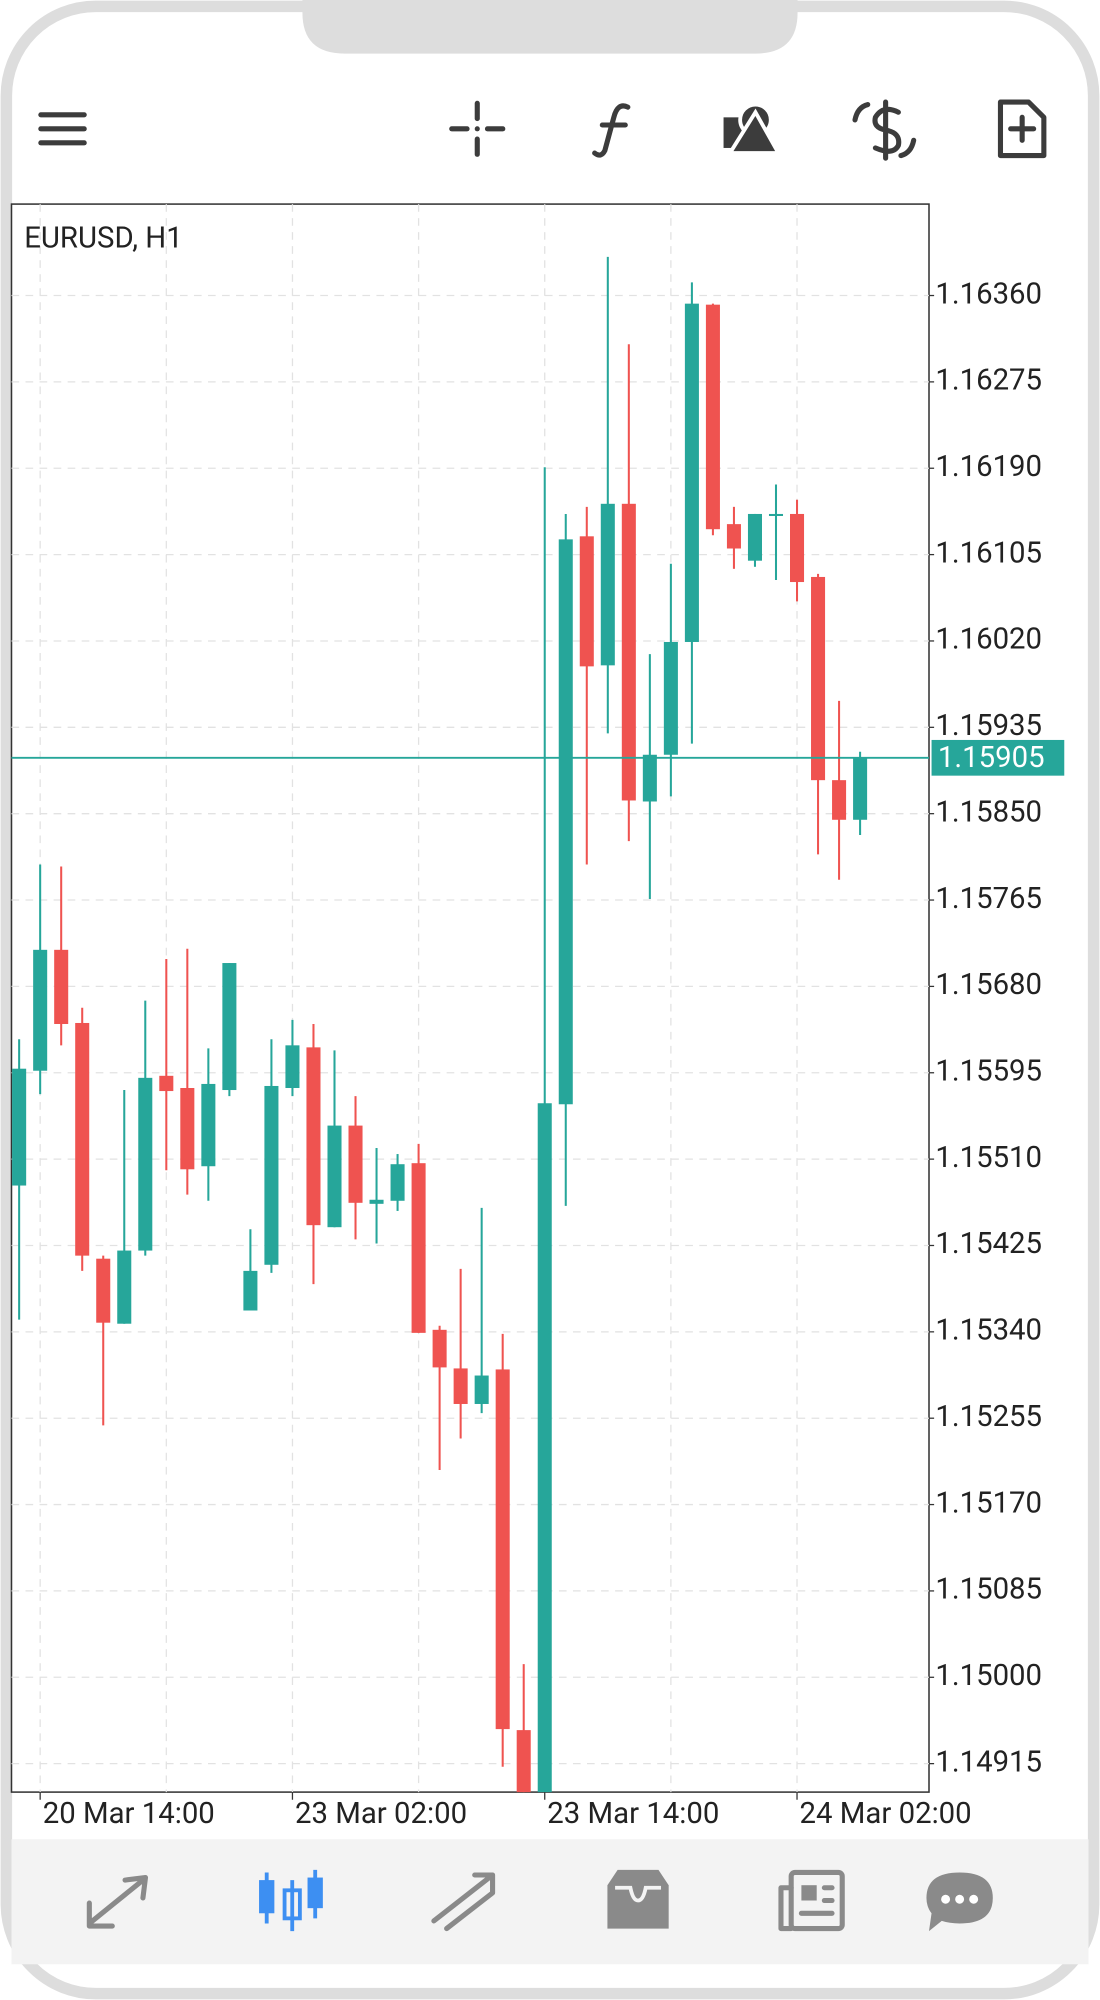 This screenshot has width=1100, height=2000. I want to click on trade-tab, so click(463, 1902).